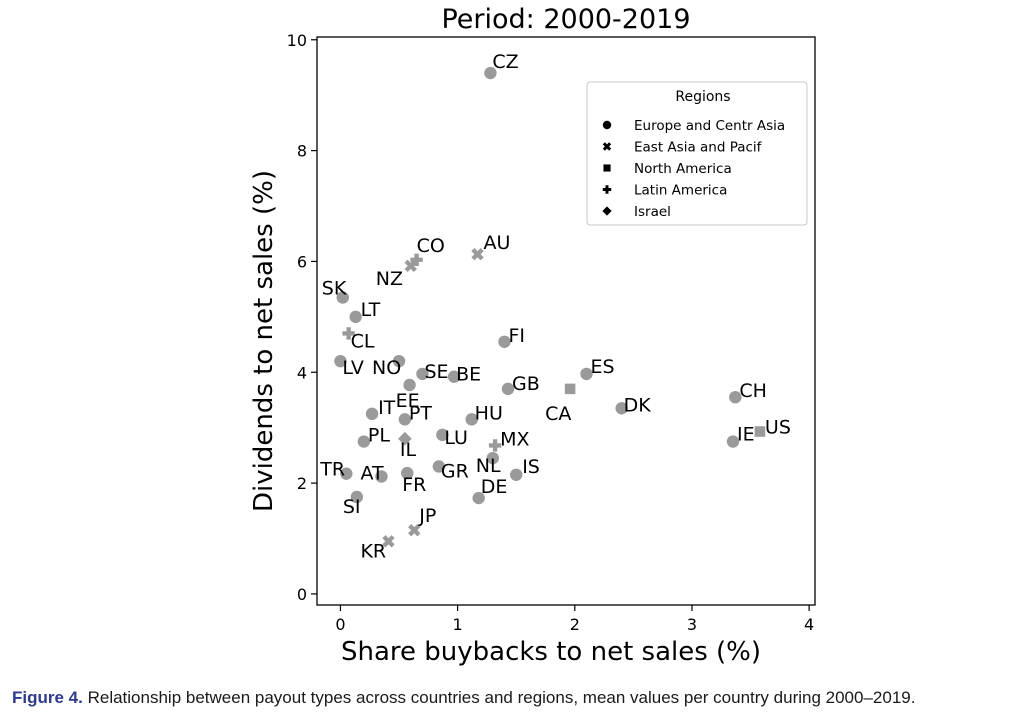 The height and width of the screenshot is (722, 1024). Describe the element at coordinates (405, 438) in the screenshot. I see `data-point-il` at that location.